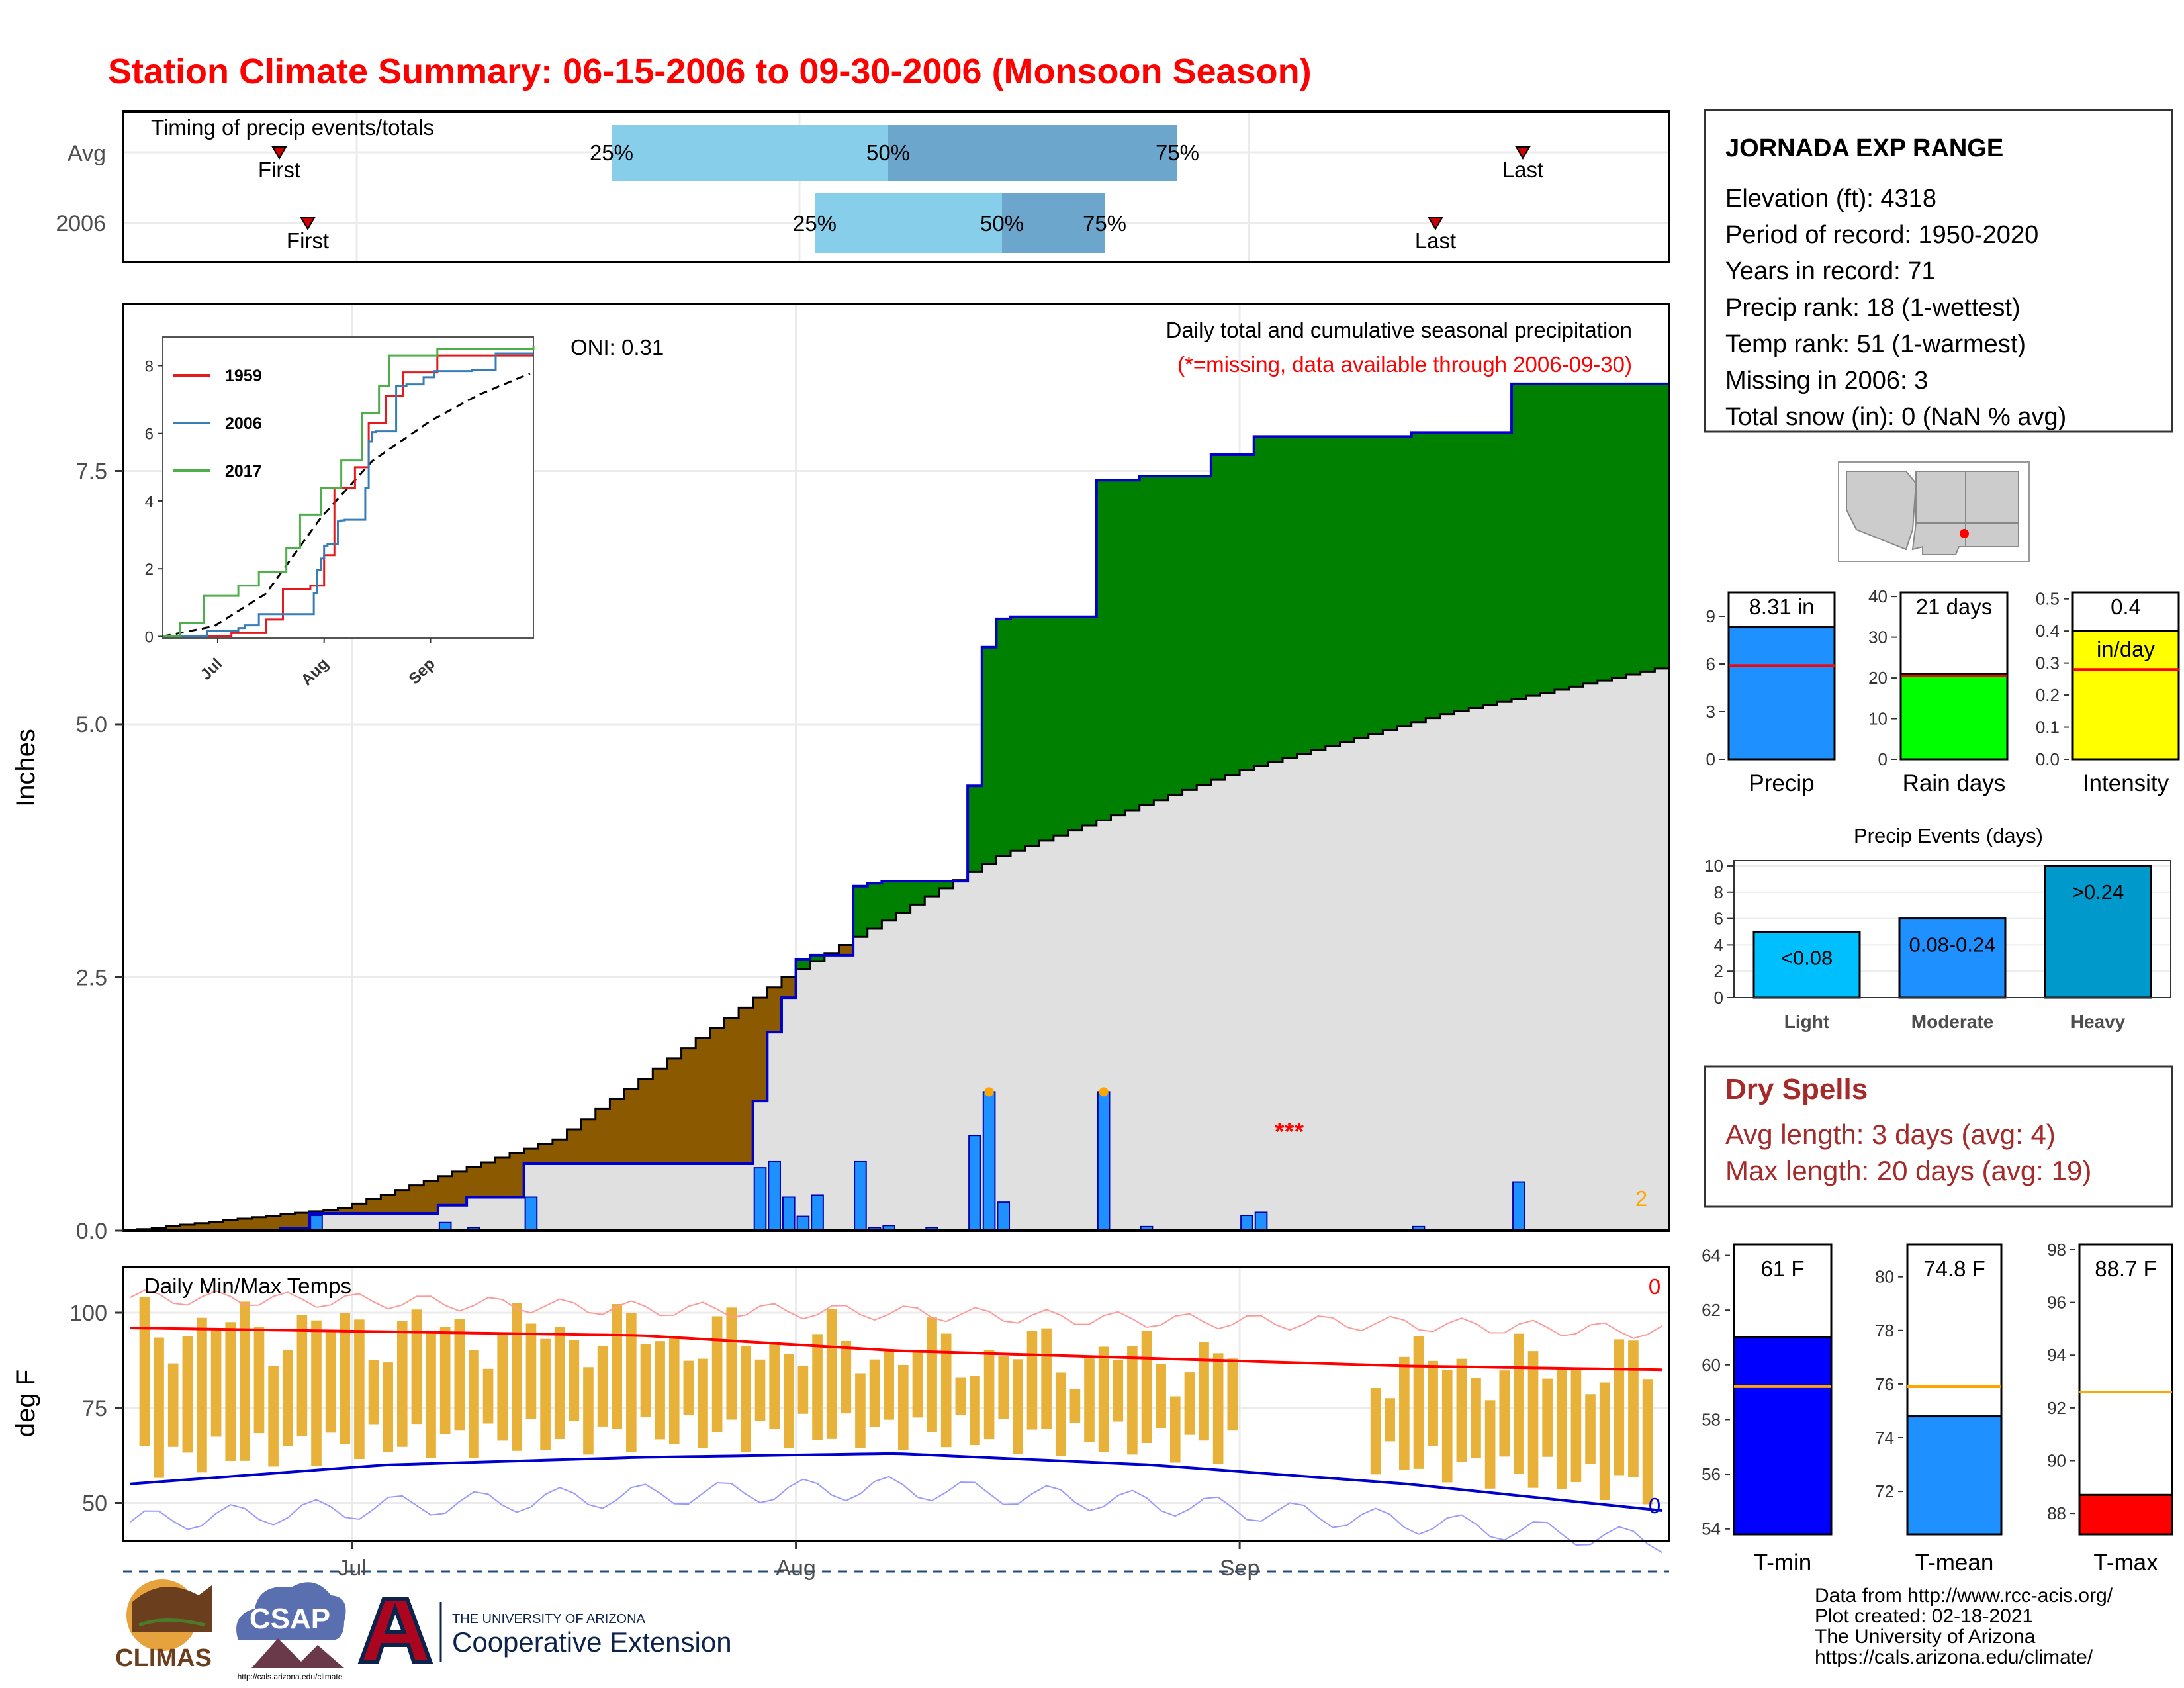 Image resolution: width=2184 pixels, height=1688 pixels. Describe the element at coordinates (149, 637) in the screenshot. I see `inset-ytick-label: 0` at that location.